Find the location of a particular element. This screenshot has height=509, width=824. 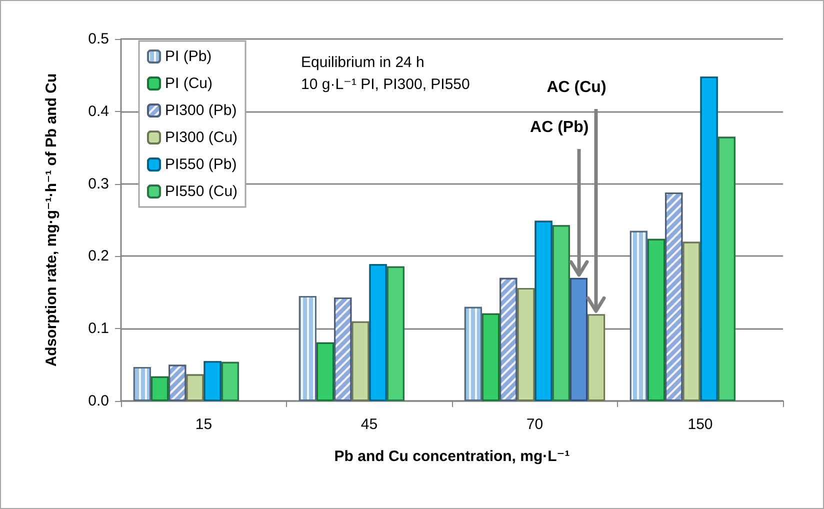

y-tick-label: 0.0 is located at coordinates (98, 401).